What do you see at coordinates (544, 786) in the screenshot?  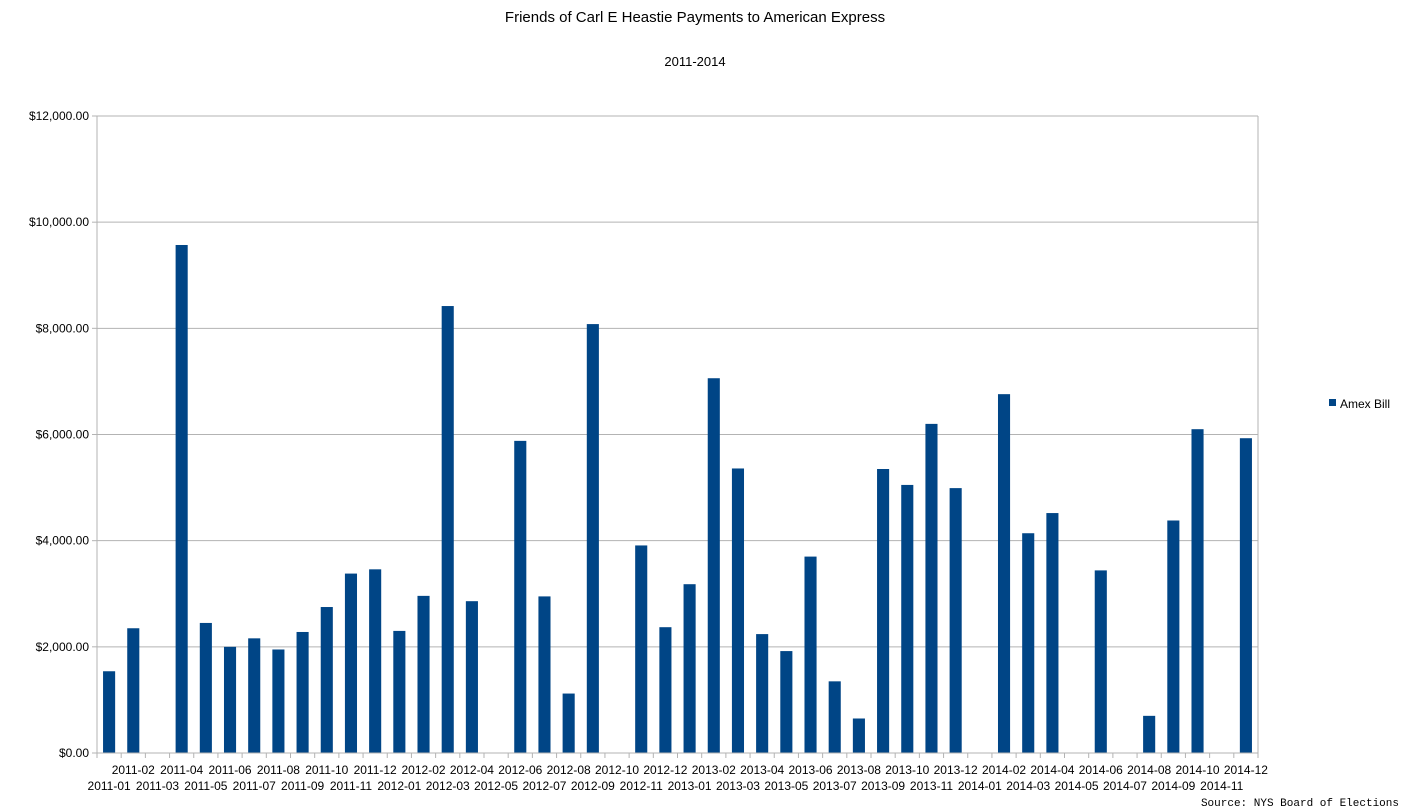 I see `x-tick-label: 2012-07` at bounding box center [544, 786].